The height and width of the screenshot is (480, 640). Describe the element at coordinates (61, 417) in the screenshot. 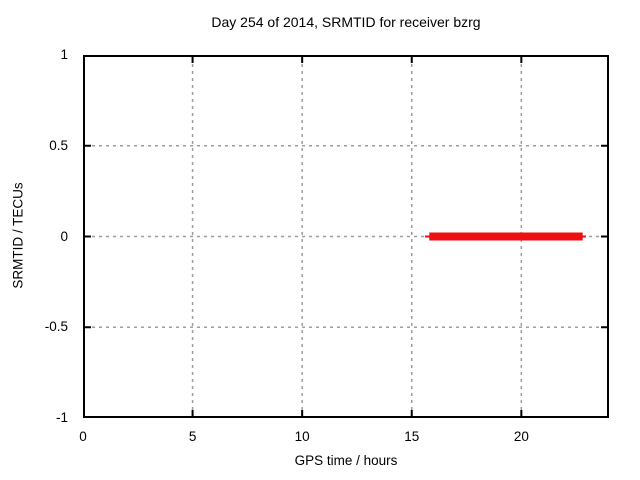

I see `y-tick-label--1: -1` at that location.